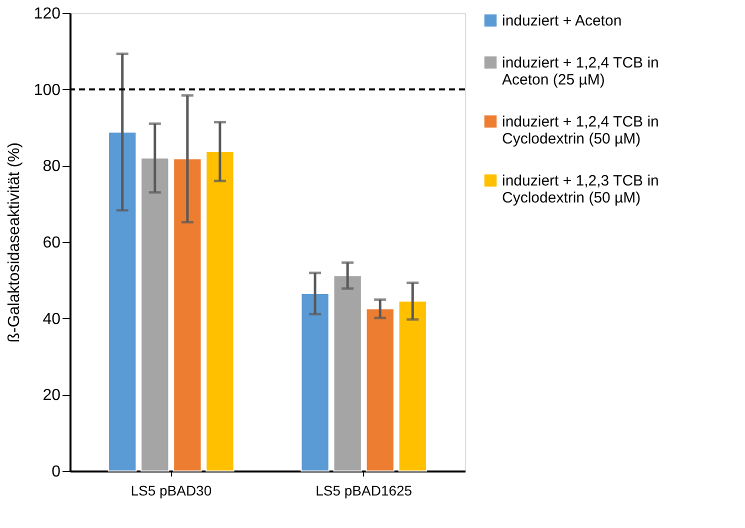 This screenshot has width=745, height=528. Describe the element at coordinates (51, 167) in the screenshot. I see `y-tick-label: 80` at that location.